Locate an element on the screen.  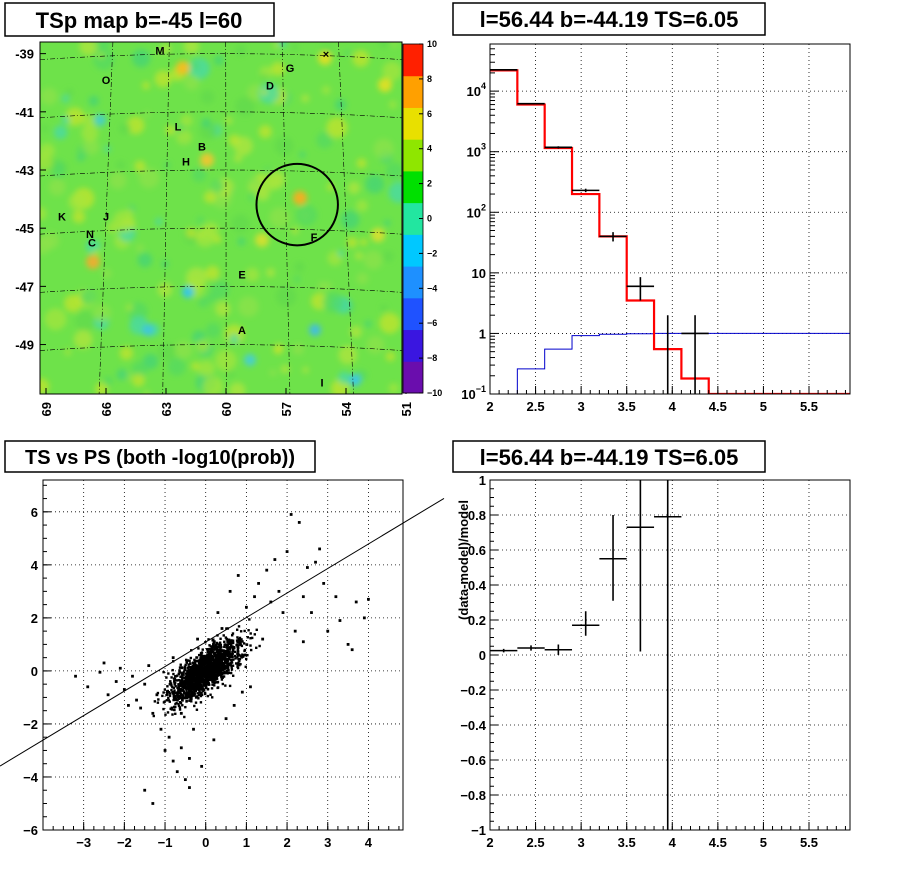
x-tick-label: −3 is located at coordinates (83, 842).